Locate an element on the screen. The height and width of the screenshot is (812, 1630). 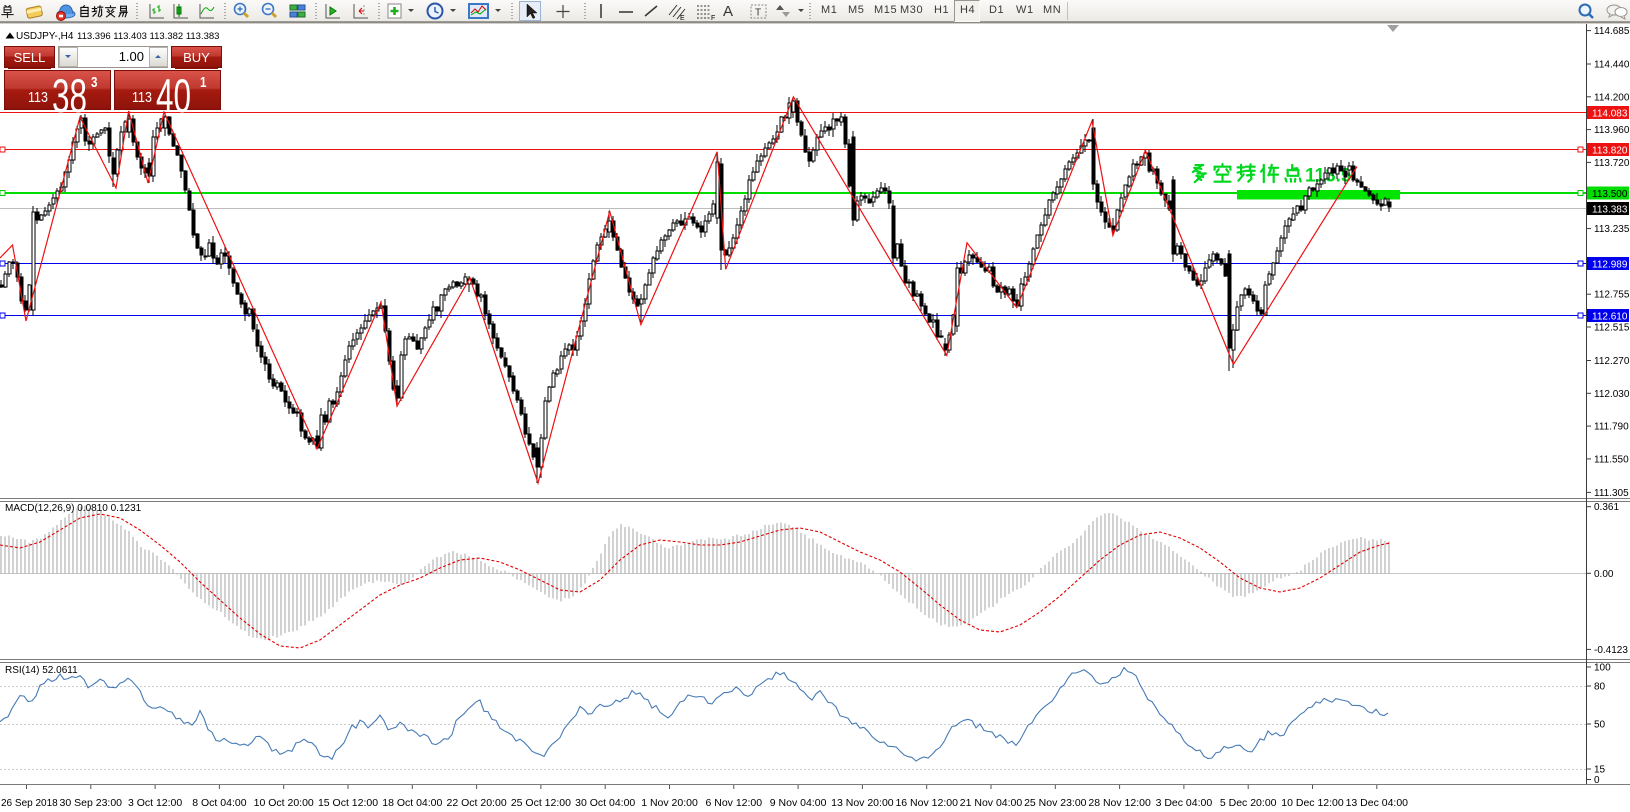
svg-text: 26 Sep 2018 is located at coordinates (29, 803).